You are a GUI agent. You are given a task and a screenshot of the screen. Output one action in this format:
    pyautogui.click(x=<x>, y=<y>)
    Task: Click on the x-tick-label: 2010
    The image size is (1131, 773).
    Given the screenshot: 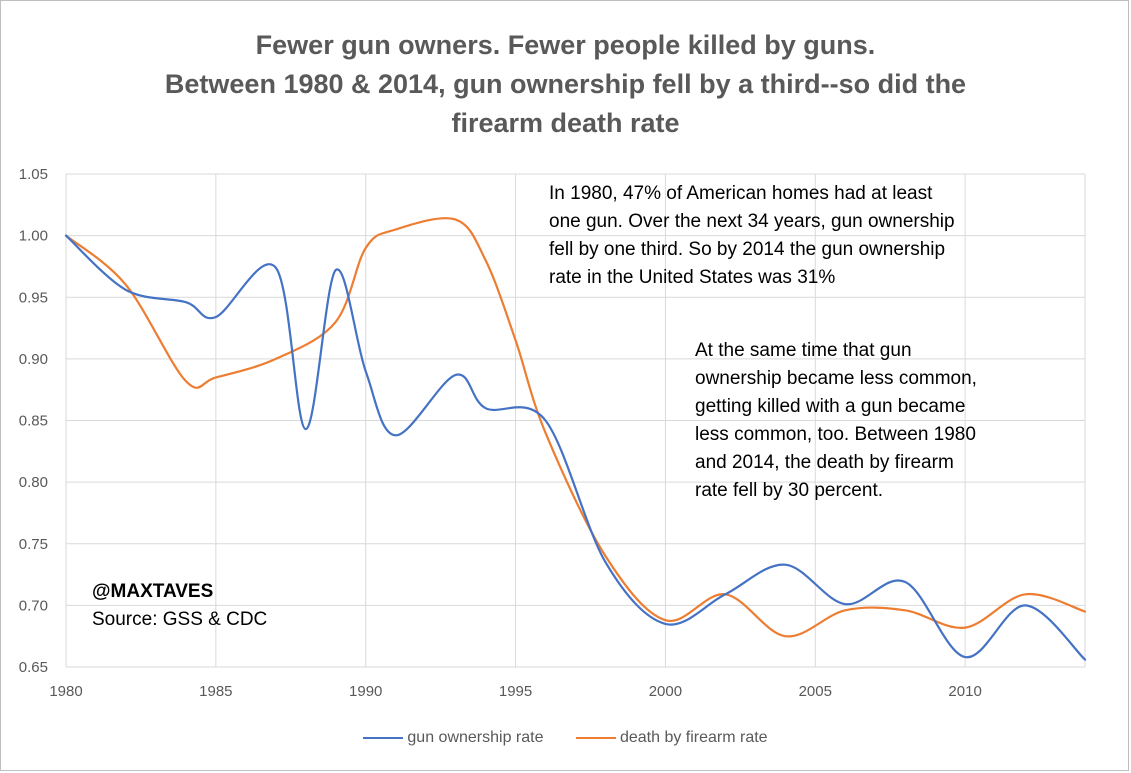 What is the action you would take?
    pyautogui.click(x=964, y=691)
    